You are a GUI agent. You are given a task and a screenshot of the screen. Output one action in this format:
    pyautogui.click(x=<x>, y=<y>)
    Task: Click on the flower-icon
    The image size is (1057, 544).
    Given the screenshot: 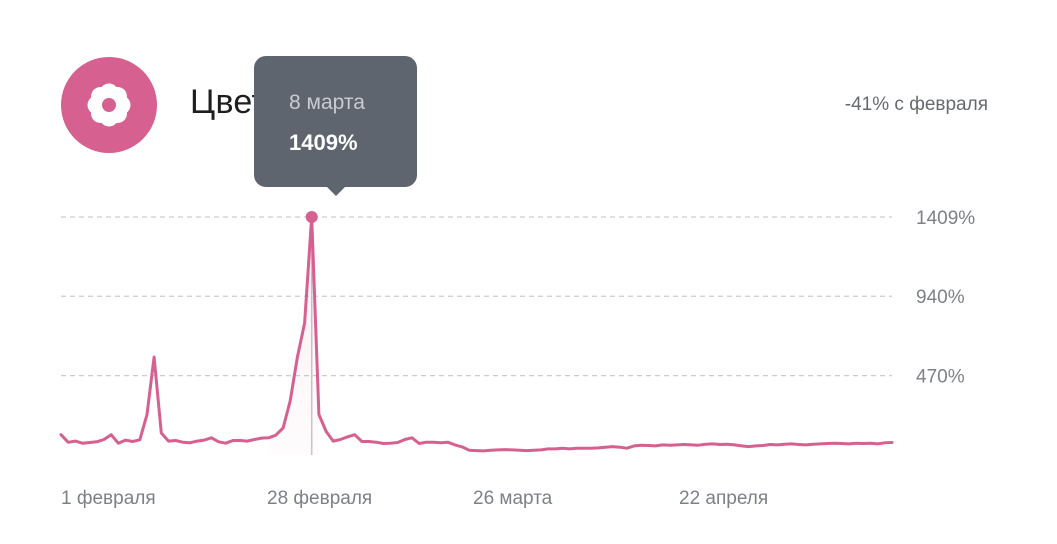 What is the action you would take?
    pyautogui.click(x=109, y=105)
    